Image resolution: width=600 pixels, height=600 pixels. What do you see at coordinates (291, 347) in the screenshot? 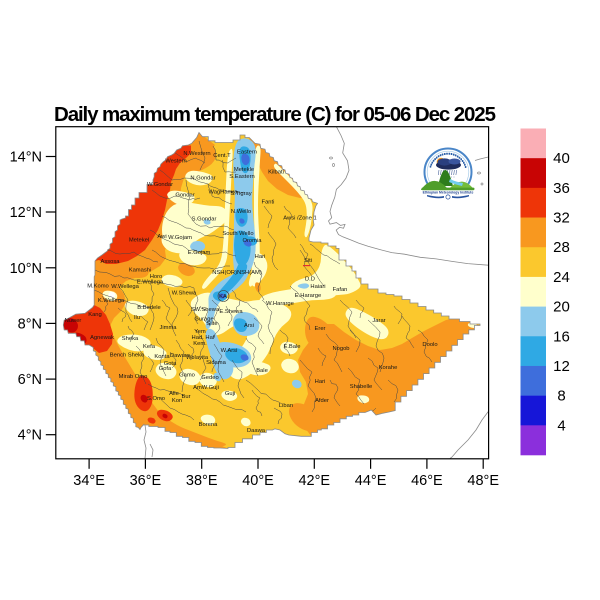
I see `svg-text: E.Bale` at bounding box center [291, 347].